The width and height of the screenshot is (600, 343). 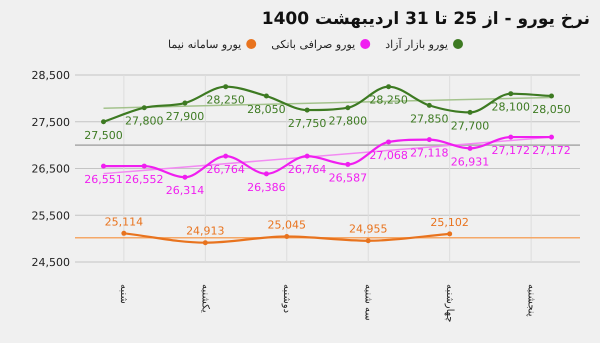 I want to click on data-label: 27,068, so click(x=388, y=155).